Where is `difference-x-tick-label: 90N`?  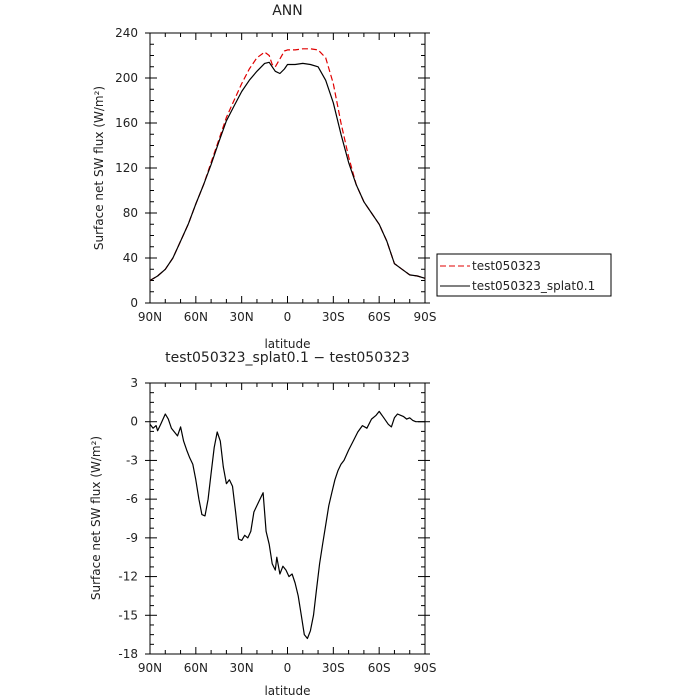
difference-x-tick-label: 90N is located at coordinates (150, 668).